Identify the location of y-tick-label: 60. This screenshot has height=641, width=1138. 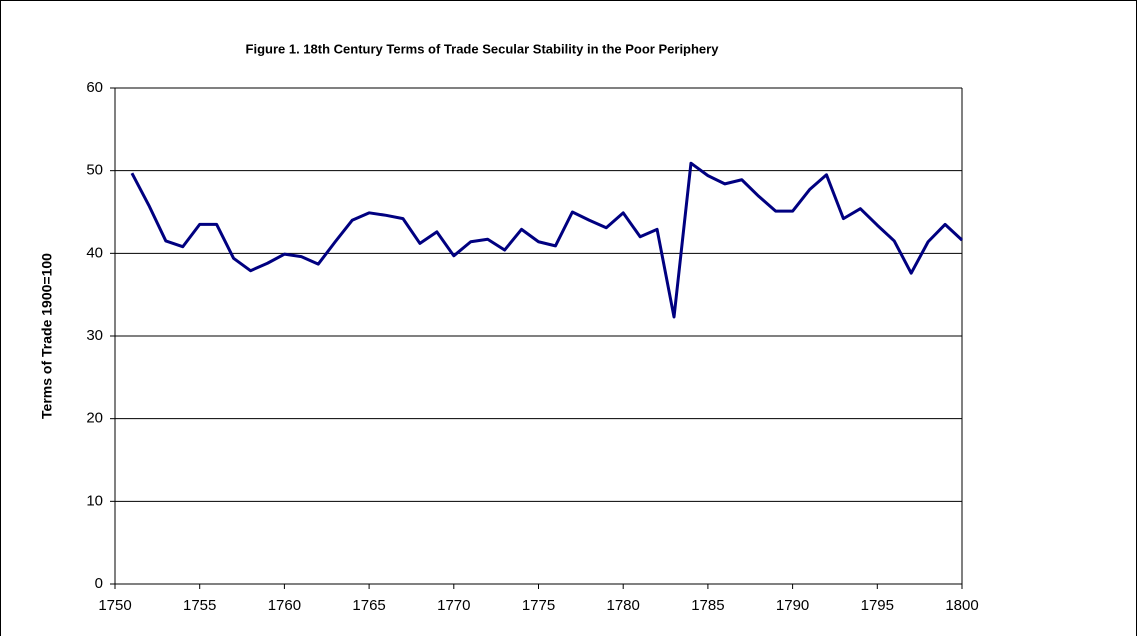
(94, 87).